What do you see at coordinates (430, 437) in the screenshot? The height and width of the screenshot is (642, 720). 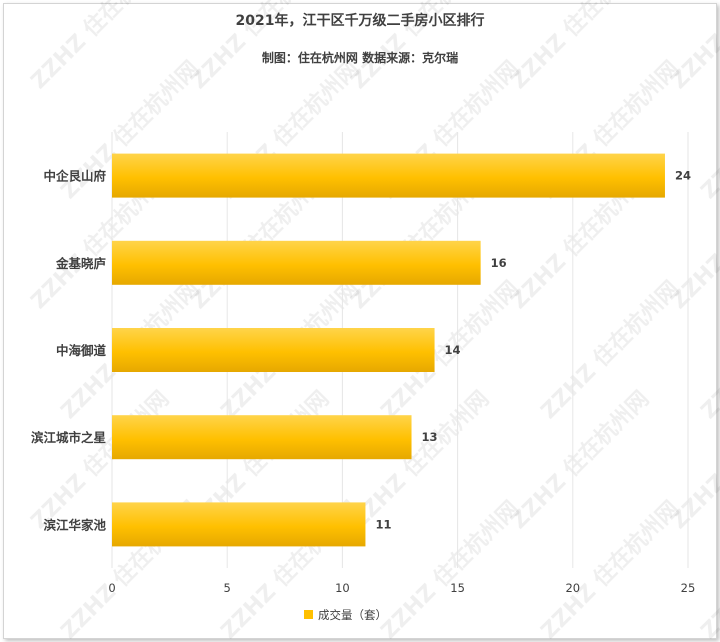 I see `data-label: 13` at bounding box center [430, 437].